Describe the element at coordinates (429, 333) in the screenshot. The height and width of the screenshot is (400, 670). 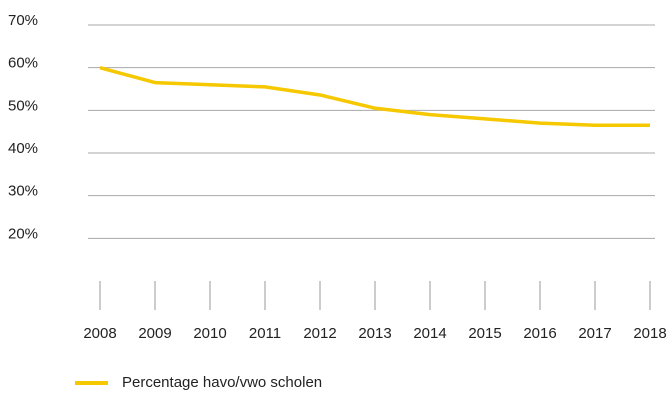
I see `x-tick-label: 2014` at that location.